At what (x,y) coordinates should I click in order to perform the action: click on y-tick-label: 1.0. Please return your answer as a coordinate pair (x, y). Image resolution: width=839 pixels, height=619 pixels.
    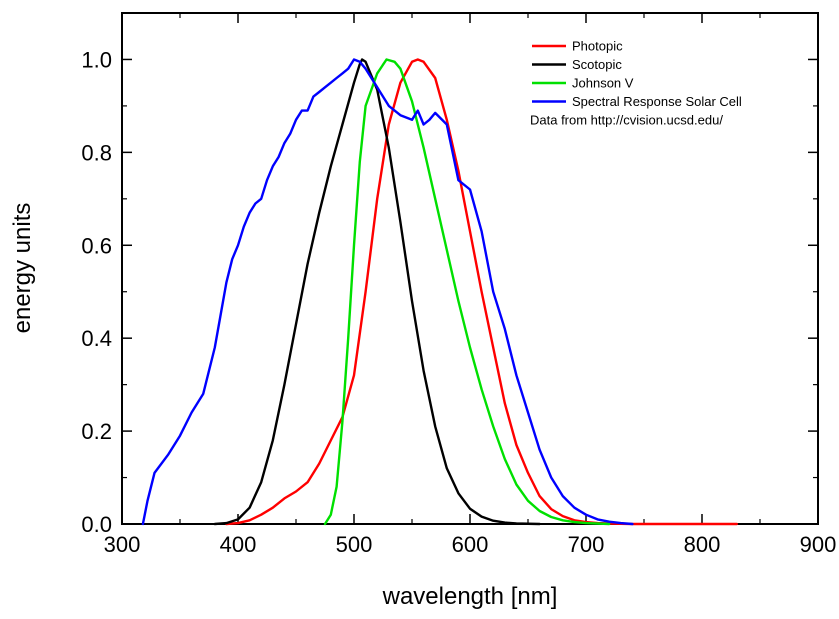
    Looking at the image, I should click on (96, 59).